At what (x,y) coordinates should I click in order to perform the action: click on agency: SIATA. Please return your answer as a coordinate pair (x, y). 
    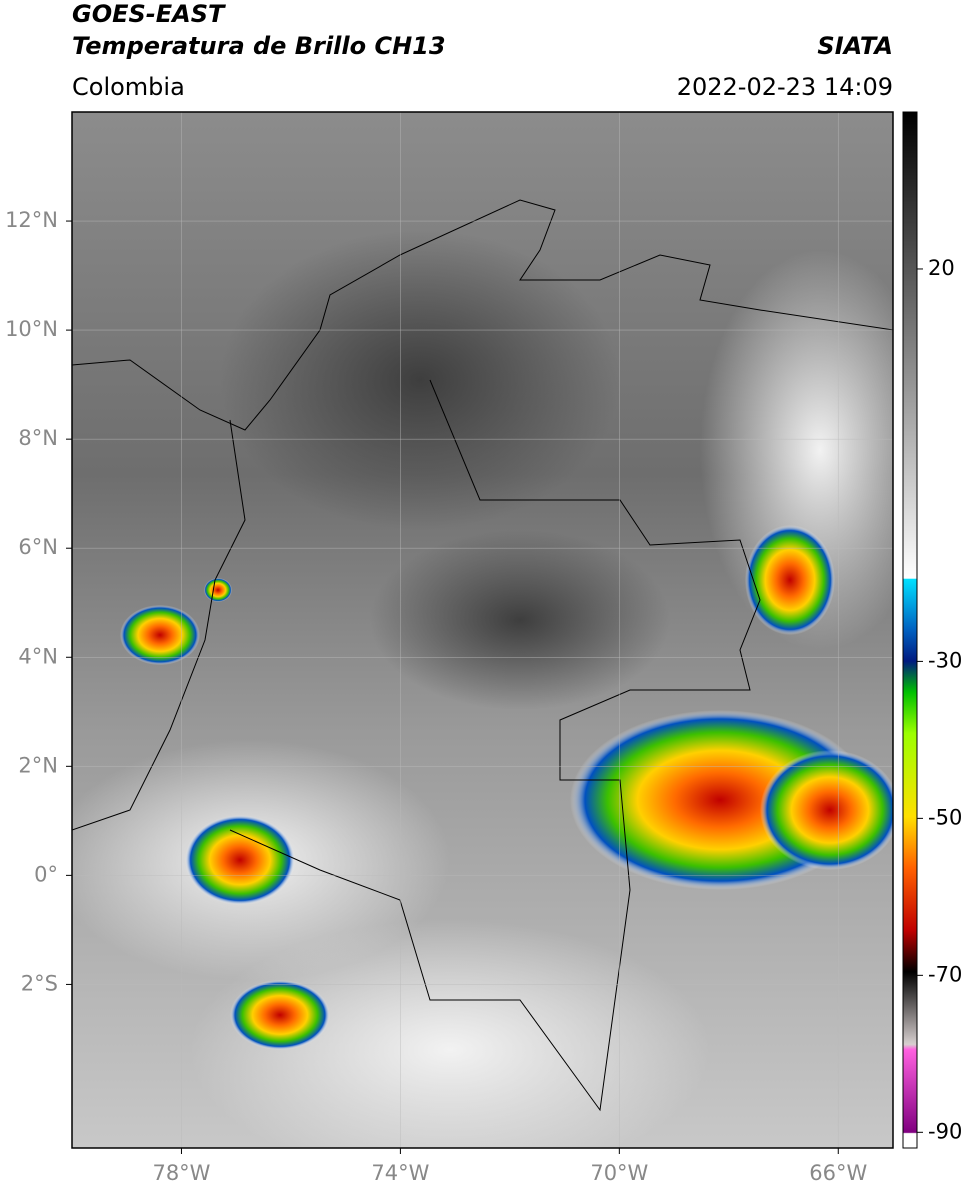
    Looking at the image, I should click on (855, 46).